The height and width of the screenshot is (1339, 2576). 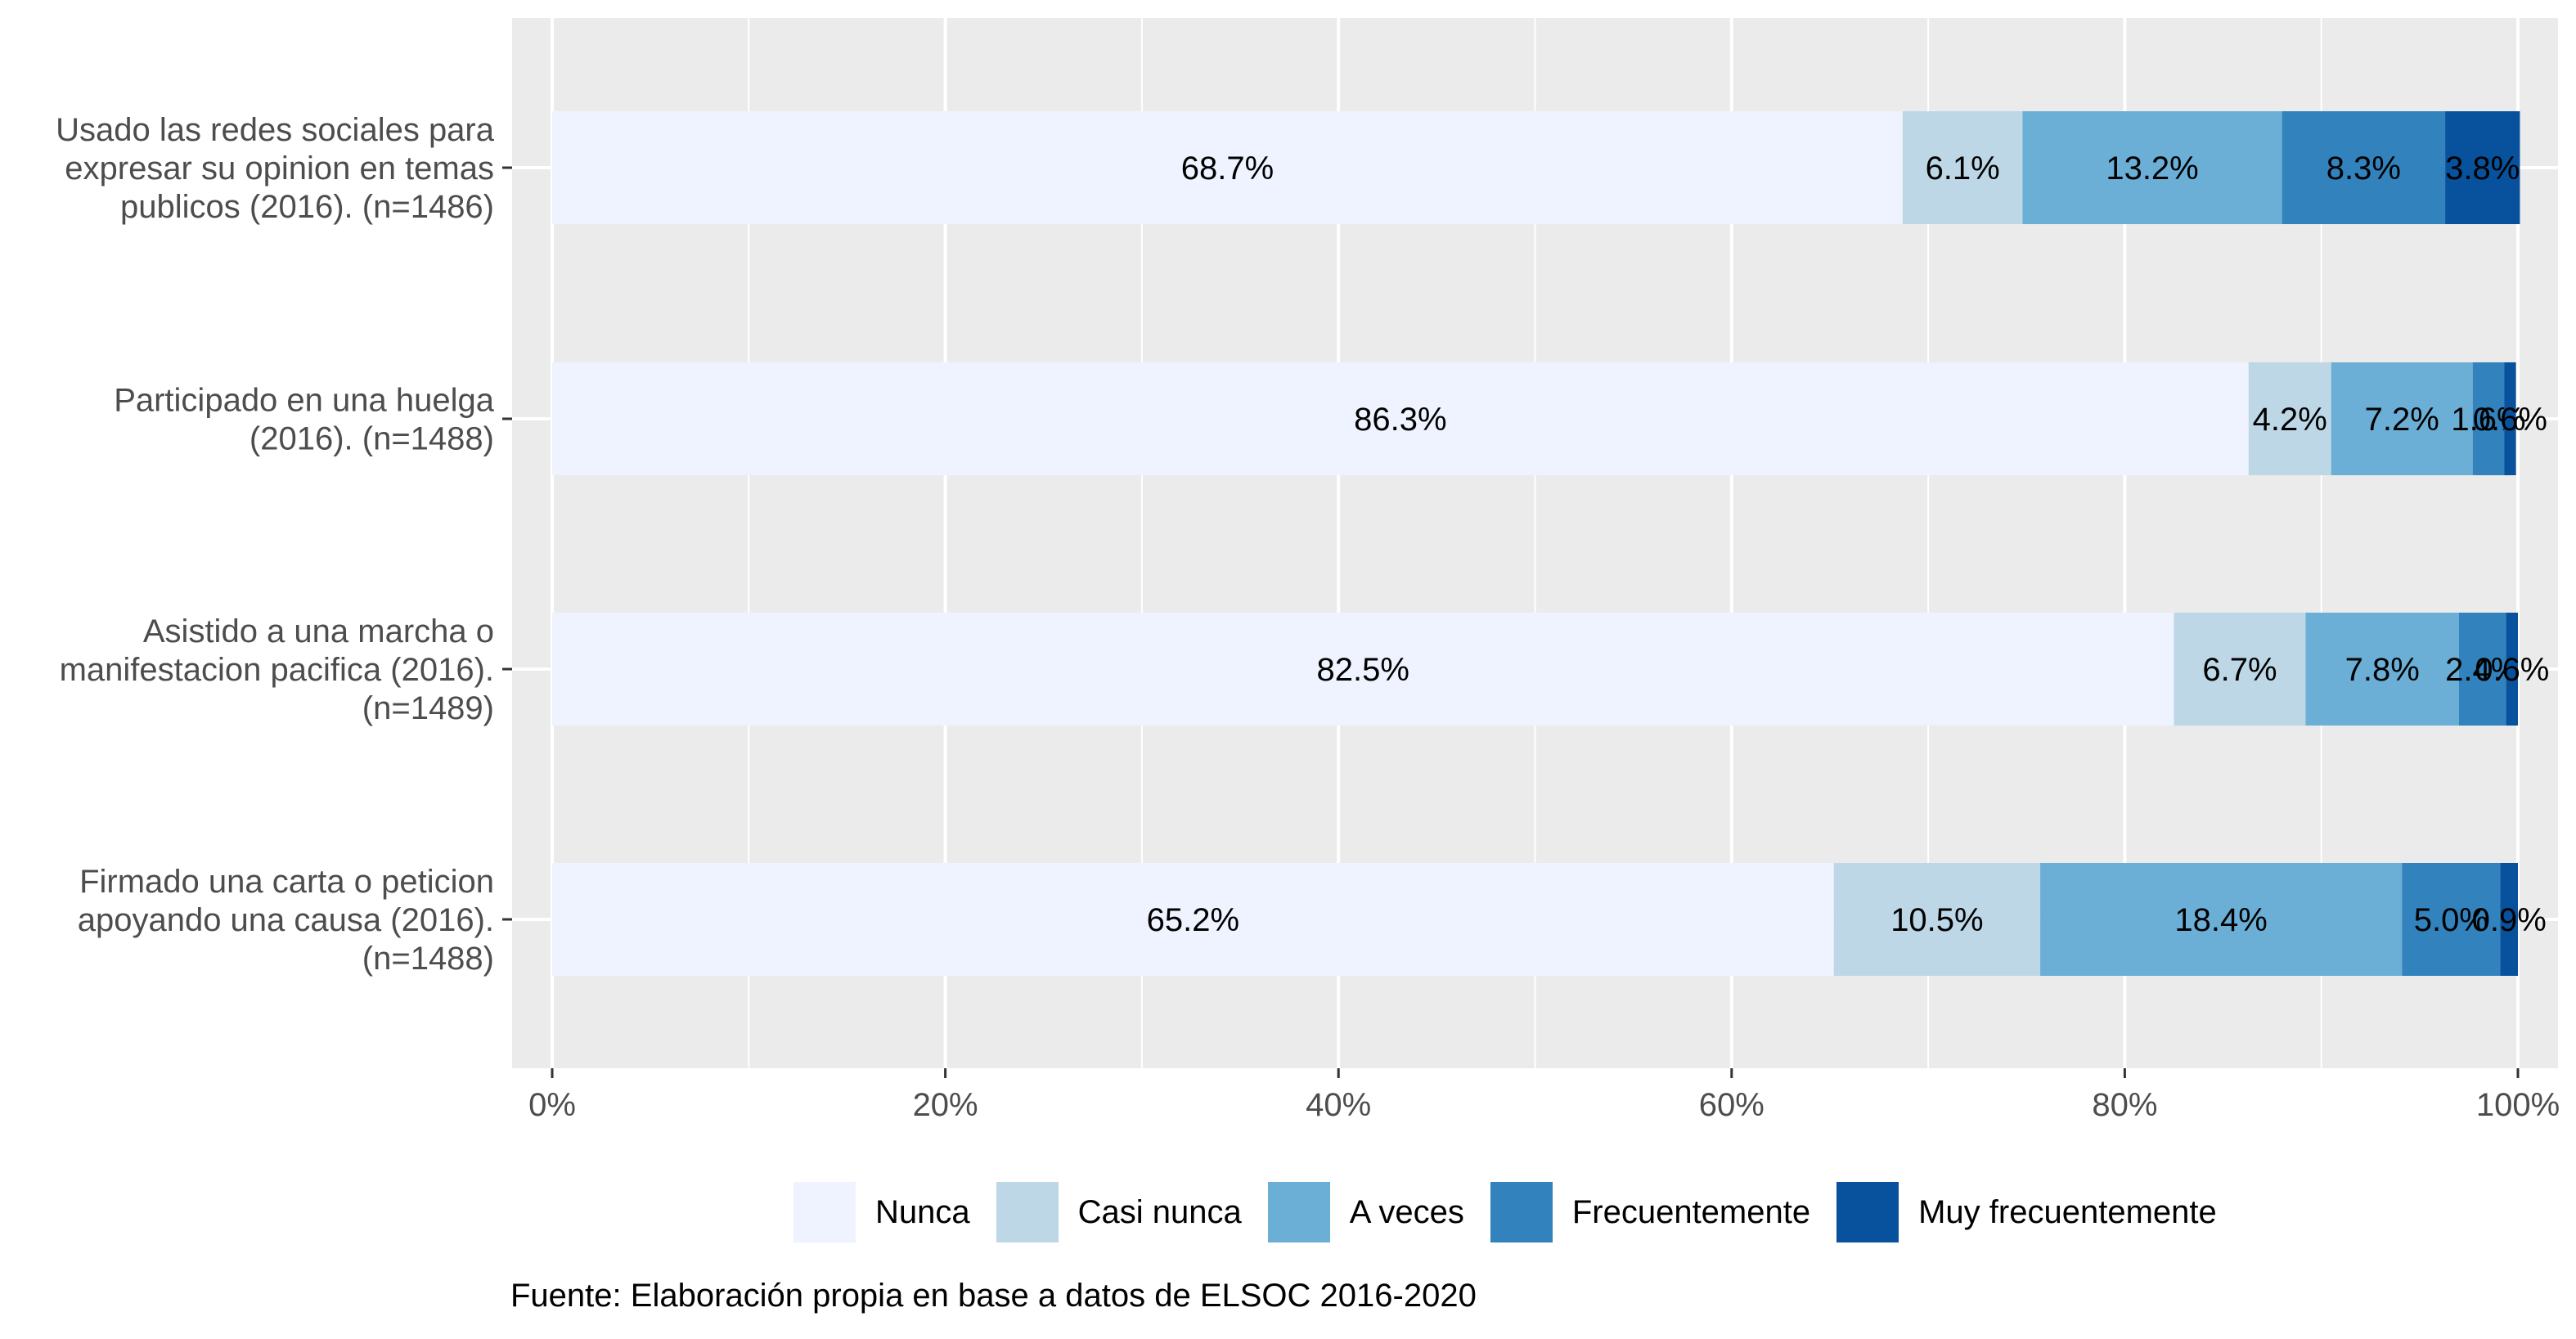 I want to click on bar-value-label: 6.1%, so click(x=1963, y=169).